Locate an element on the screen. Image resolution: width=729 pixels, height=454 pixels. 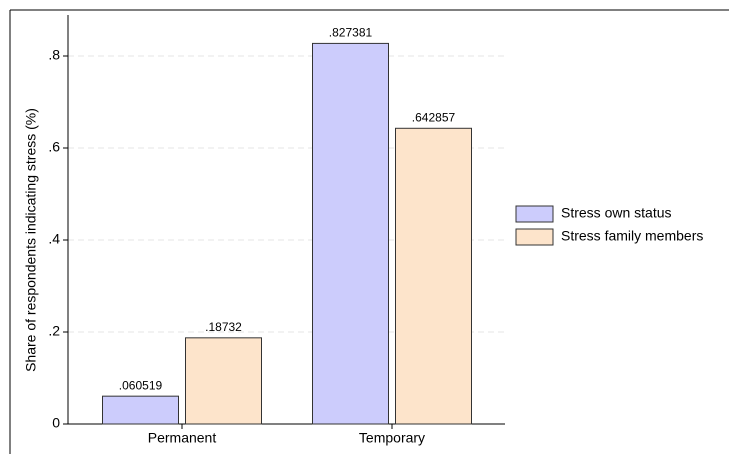
value-label: .827381 is located at coordinates (351, 33).